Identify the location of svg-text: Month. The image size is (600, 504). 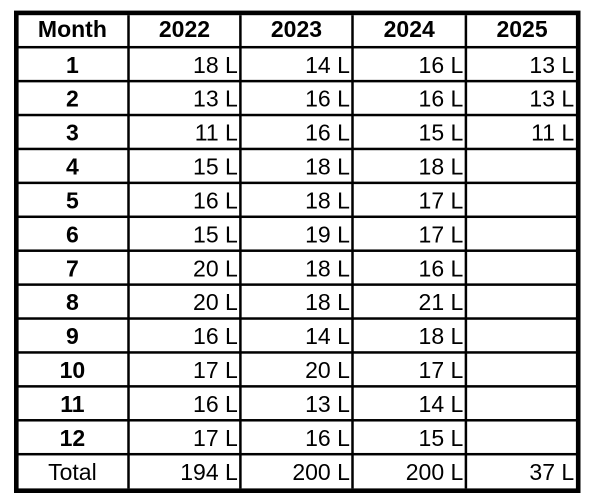
(72, 29).